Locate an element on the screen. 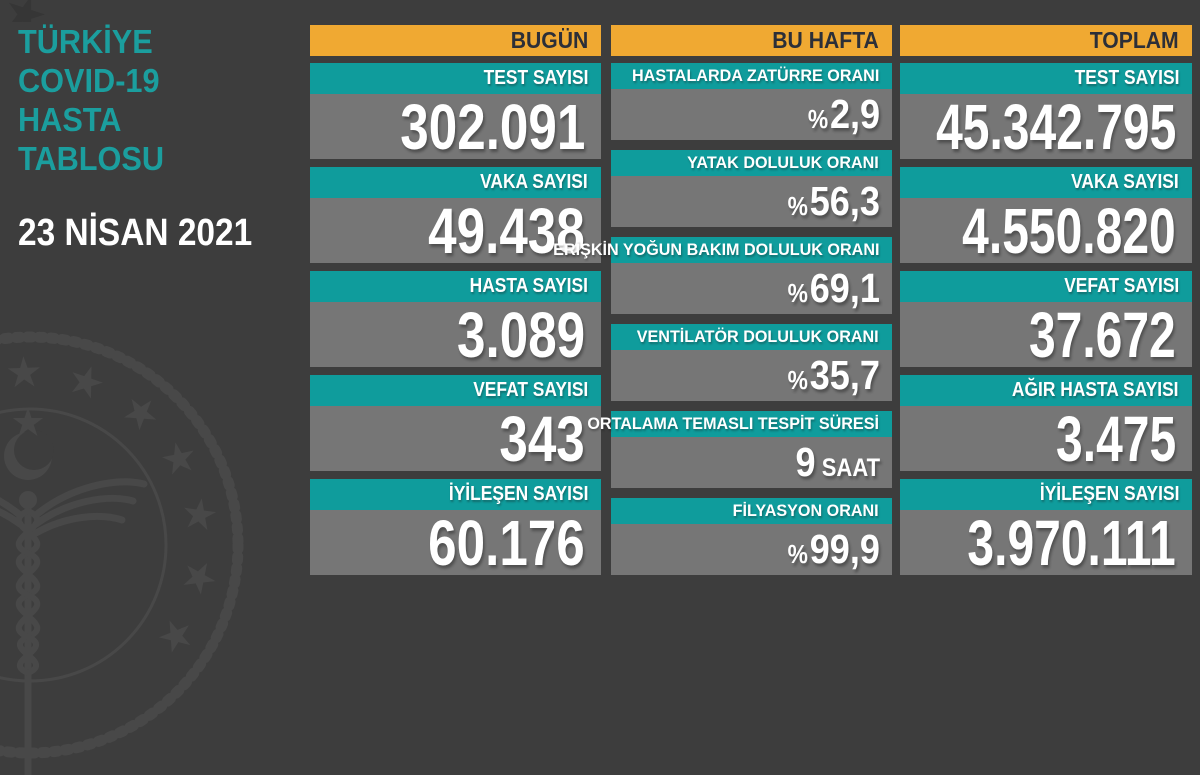  stat-value-bar: 60.176 is located at coordinates (455, 543).